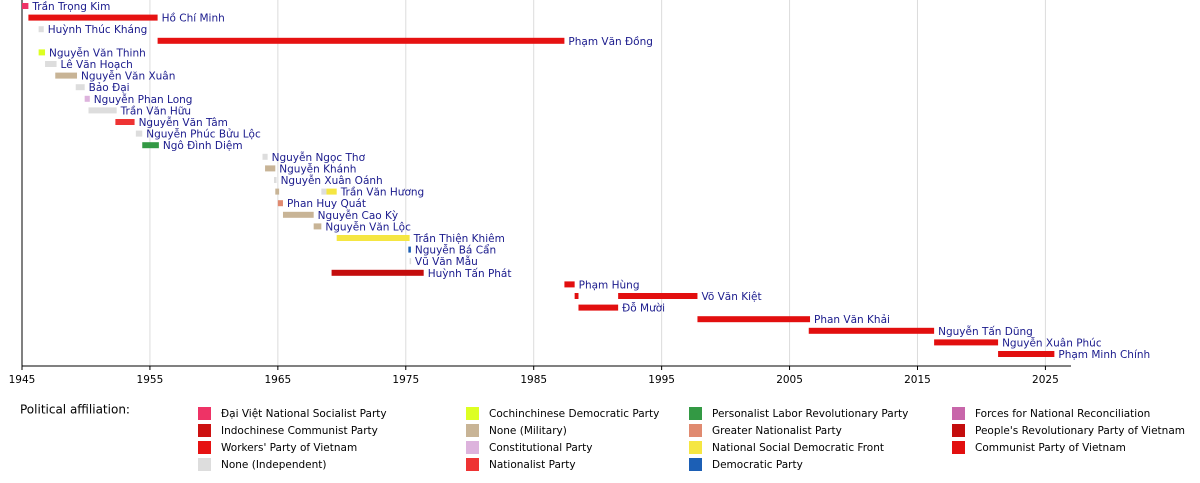 Image resolution: width=1200 pixels, height=483 pixels. What do you see at coordinates (304, 414) in the screenshot?
I see `legend-label: Đại Việt National Socialist Party` at bounding box center [304, 414].